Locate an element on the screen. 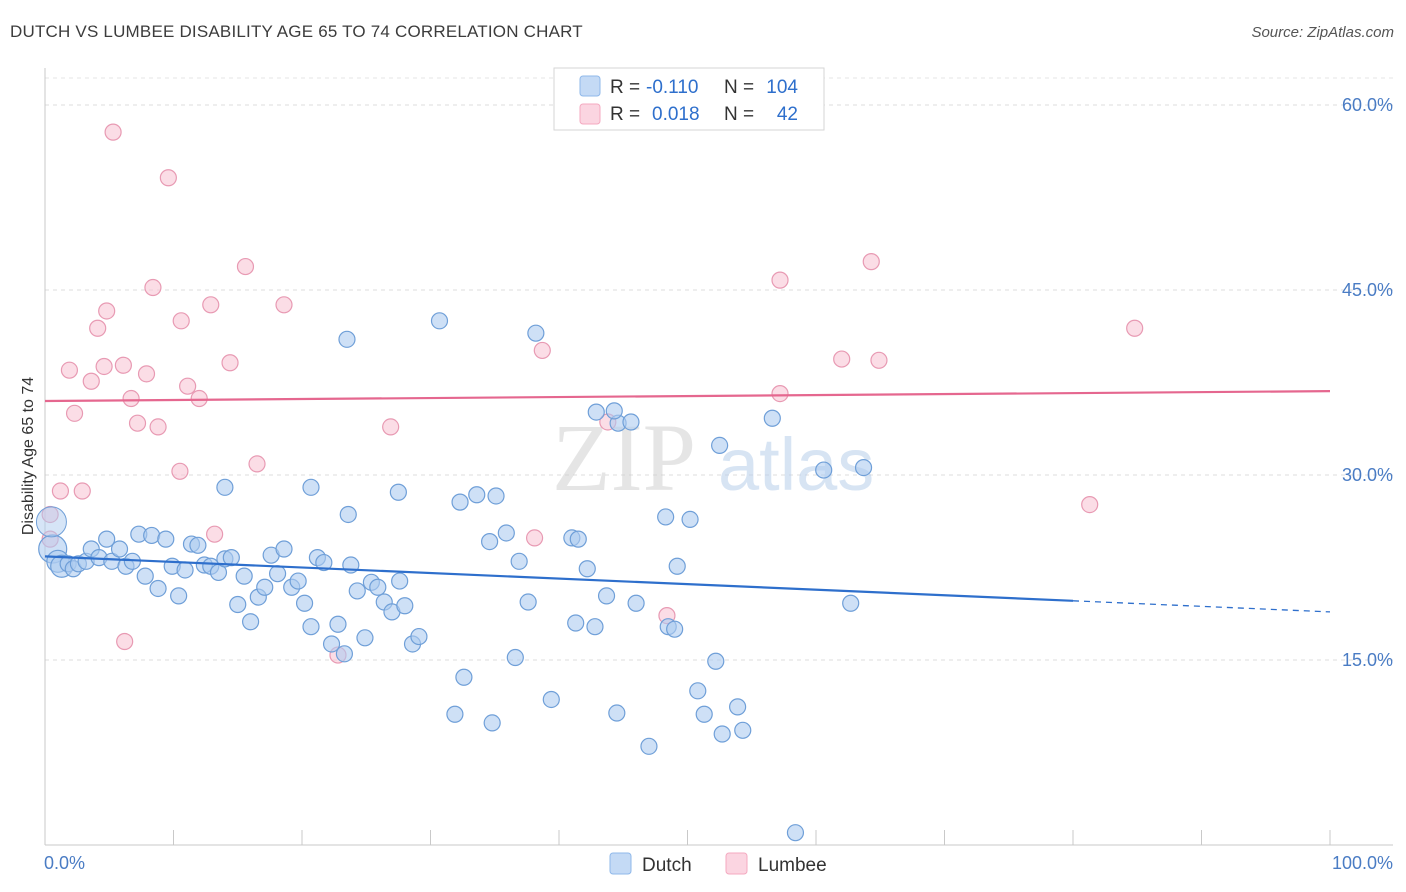 Image resolution: width=1406 pixels, height=892 pixels. dutch-trend-extension is located at coordinates (1201, 606).